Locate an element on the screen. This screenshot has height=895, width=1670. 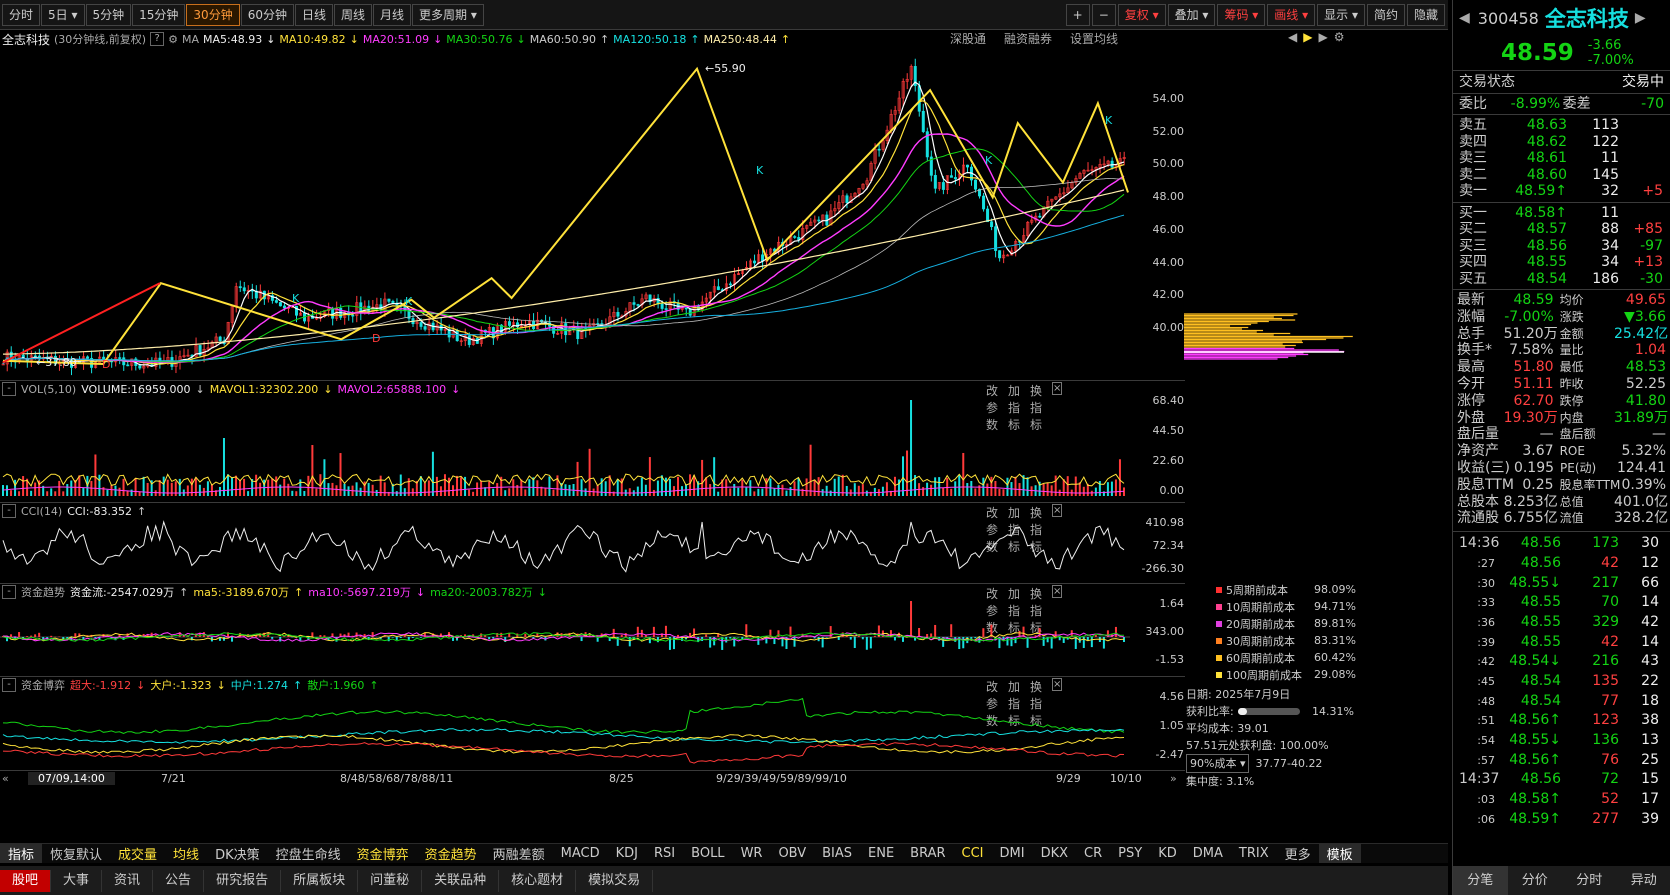
toolbar-button-0: + is located at coordinates (1077, 15).